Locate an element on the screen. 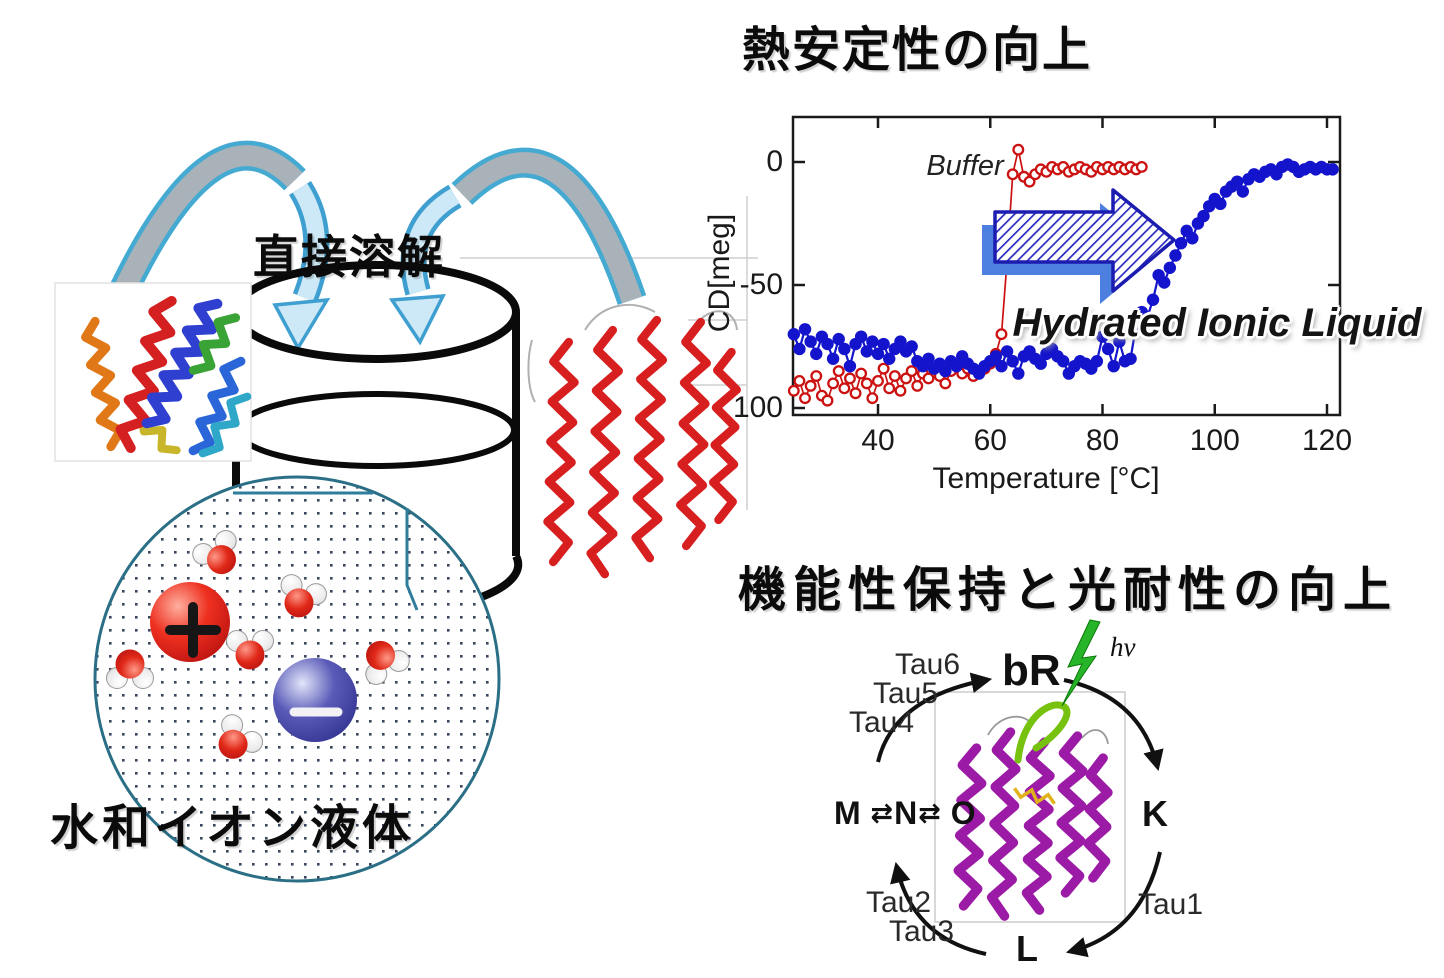  hydrated-ionic-liquid-annotation: Hydrated Ionic Liquid is located at coordinates (1217, 323).